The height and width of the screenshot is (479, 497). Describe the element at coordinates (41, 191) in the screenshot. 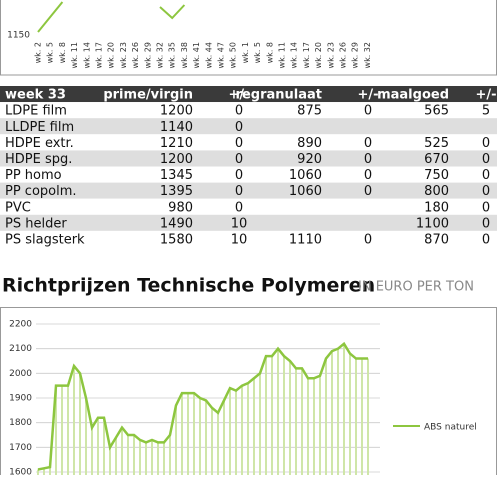

I see `table-cell: PP copolm.` at that location.